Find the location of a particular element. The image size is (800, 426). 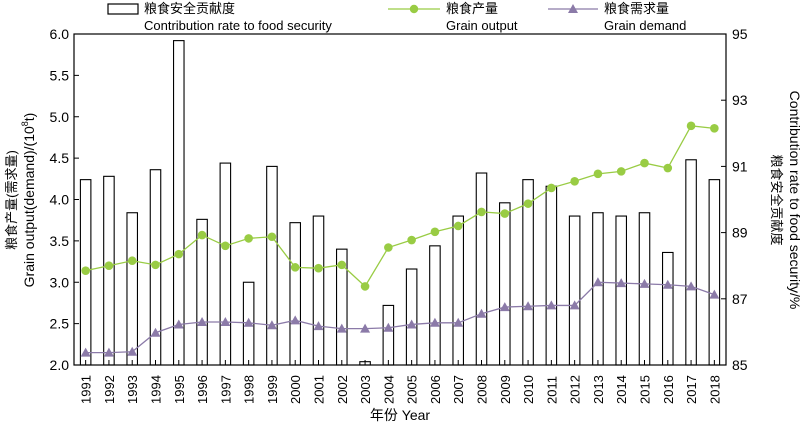

x-tick-label-1996: 1996 is located at coordinates (202, 389).